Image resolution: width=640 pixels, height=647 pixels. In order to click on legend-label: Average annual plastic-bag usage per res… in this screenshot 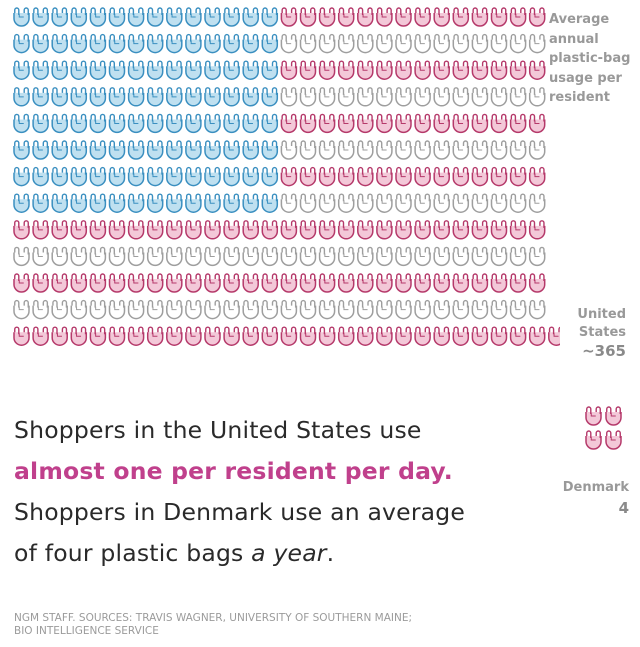, I will do `click(590, 58)`.